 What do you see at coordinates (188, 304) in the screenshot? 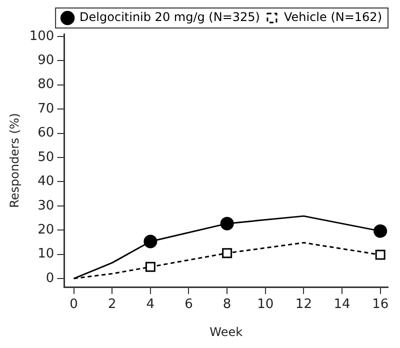
I see `x-tick-label: 6` at bounding box center [188, 304].